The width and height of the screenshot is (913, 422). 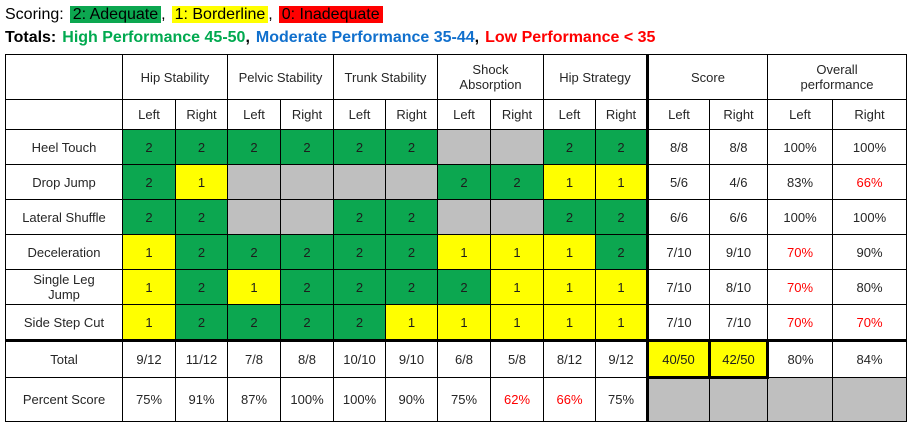 What do you see at coordinates (869, 358) in the screenshot?
I see `score-cell: 84%` at bounding box center [869, 358].